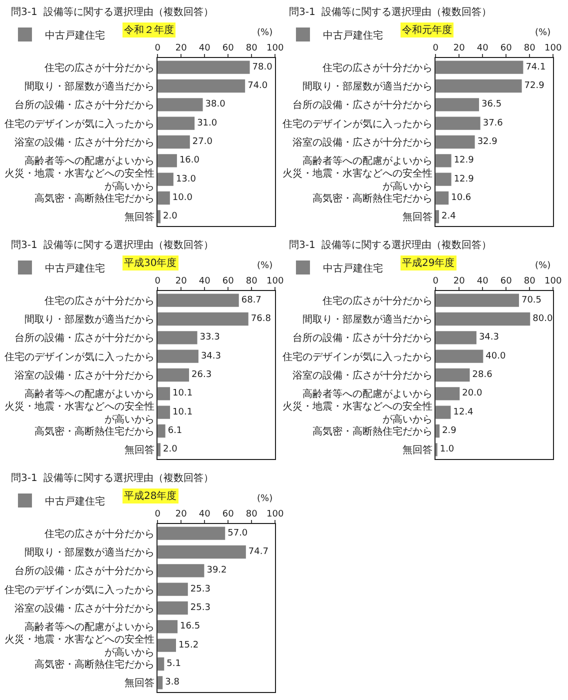  Describe the element at coordinates (202, 142) in the screenshot. I see `data-label: 27.0` at that location.